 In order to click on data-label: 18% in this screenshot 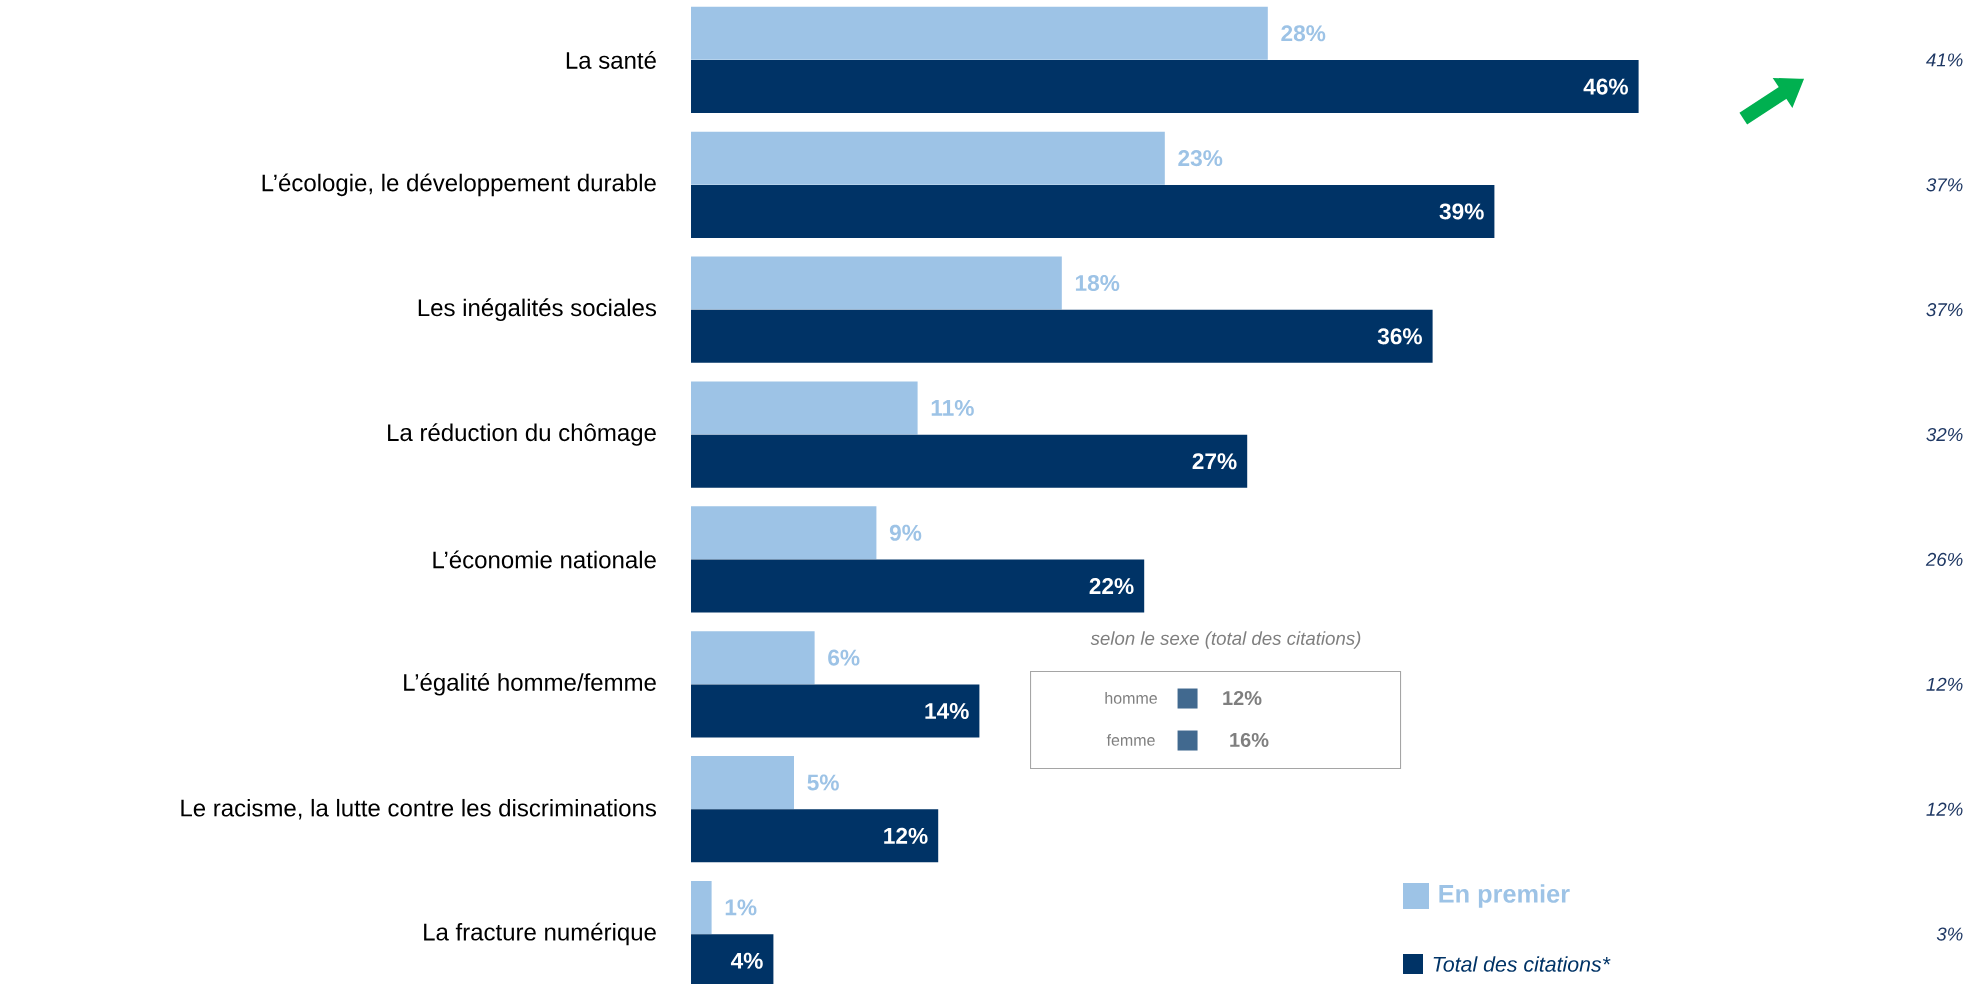, I will do `click(1097, 283)`.